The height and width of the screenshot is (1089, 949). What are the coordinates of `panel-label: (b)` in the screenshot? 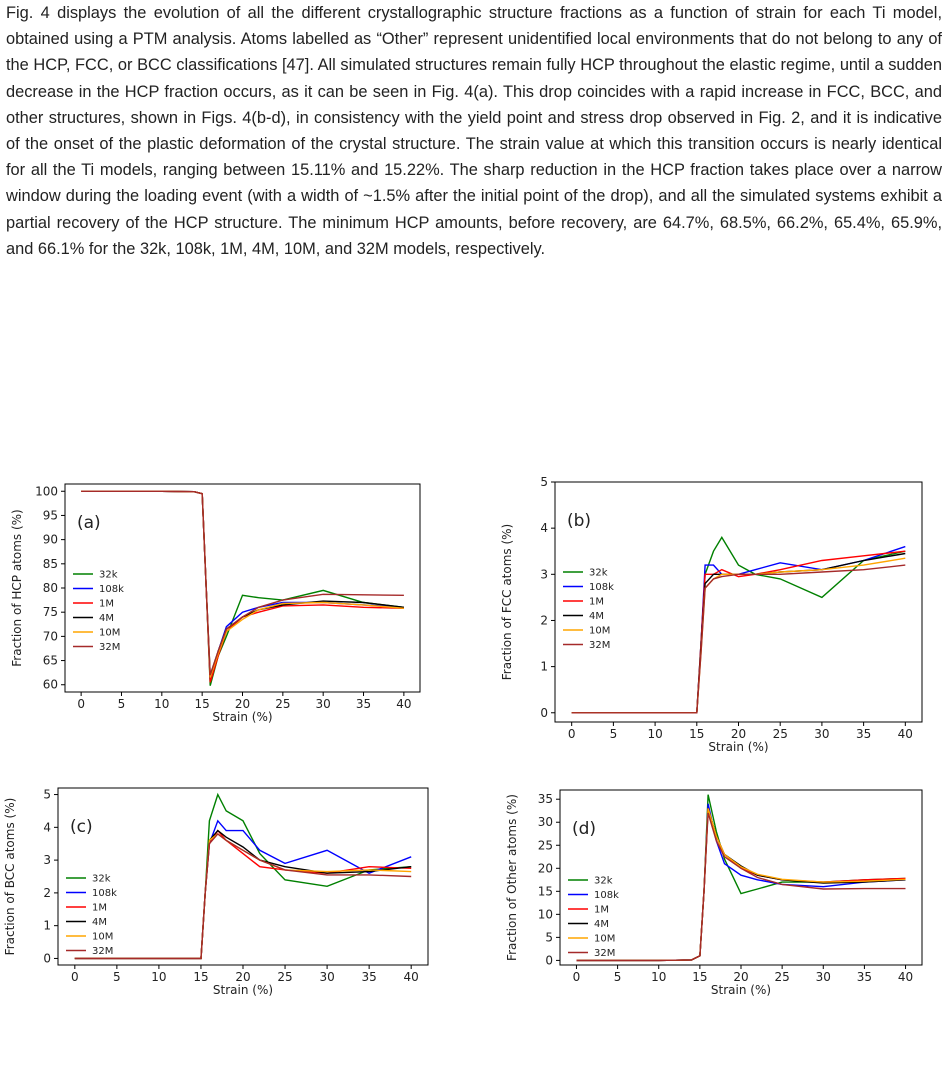 It's located at (579, 521).